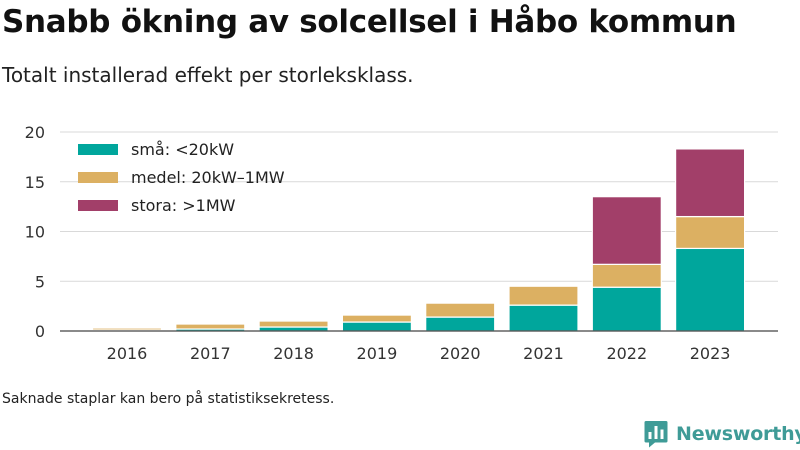 This screenshot has height=450, width=800. What do you see at coordinates (626, 353) in the screenshot?
I see `x-tick-label: 2022` at bounding box center [626, 353].